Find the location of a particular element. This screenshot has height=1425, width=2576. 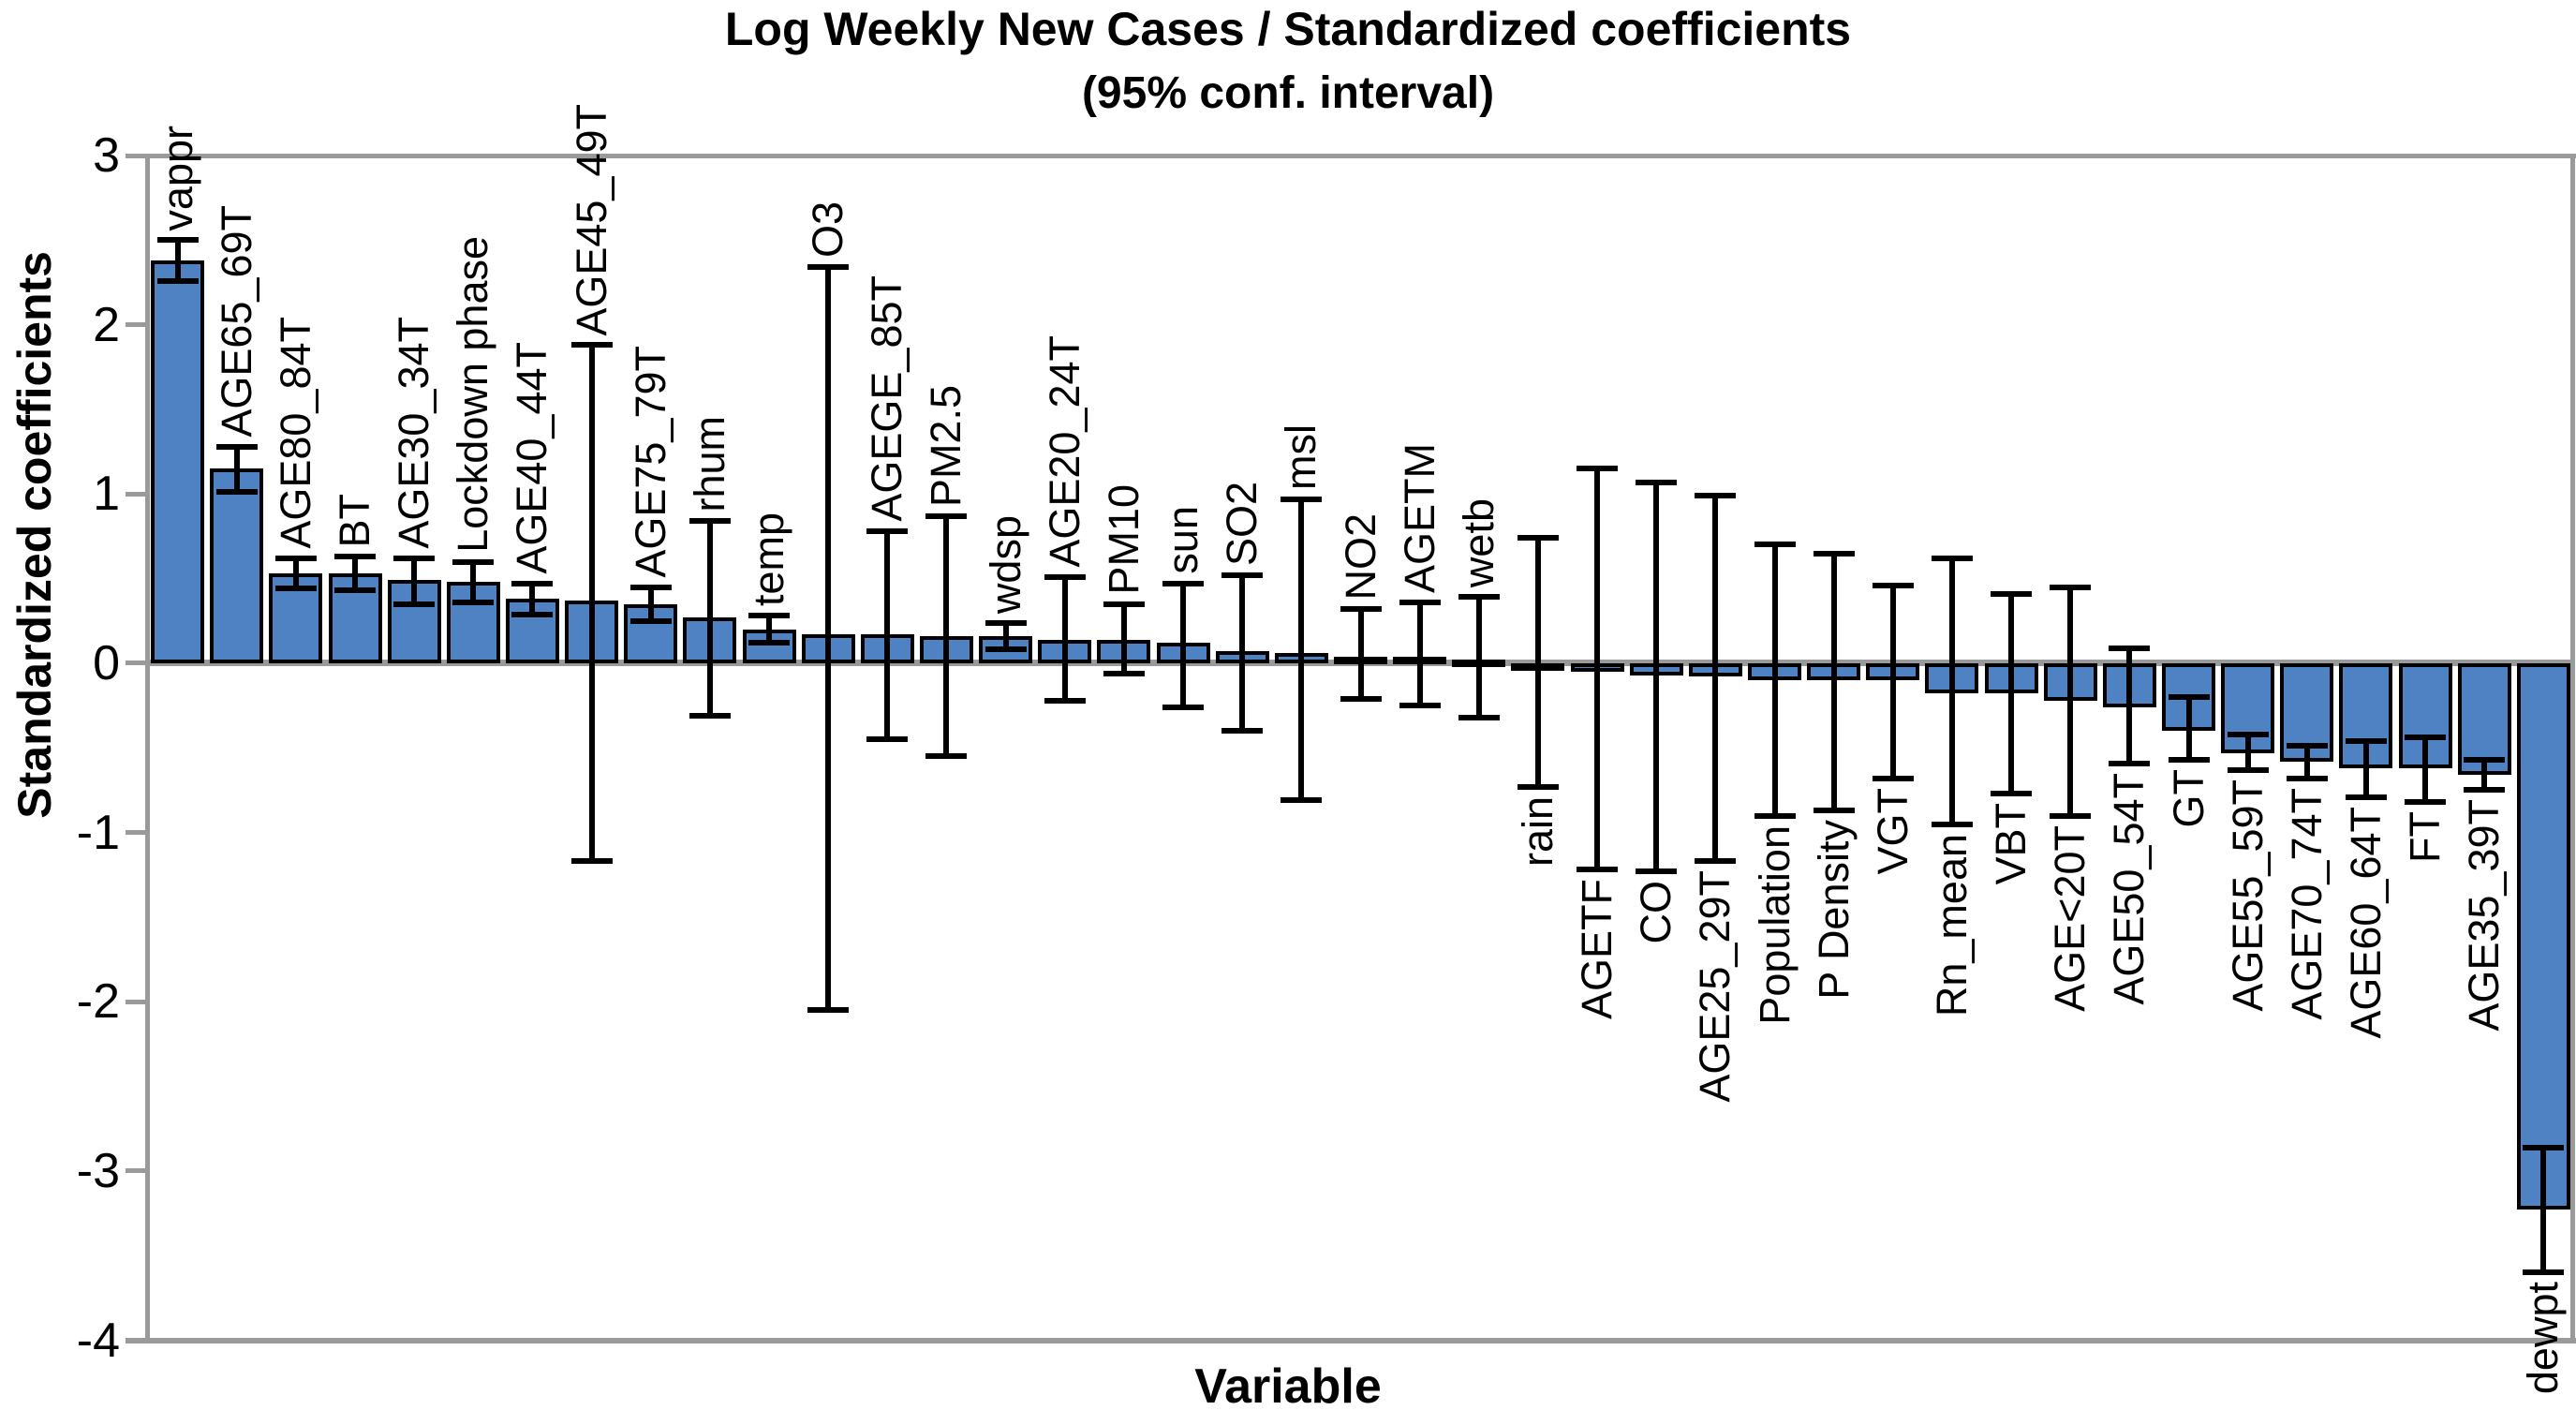

y-tick-label: 3 is located at coordinates (106, 155).